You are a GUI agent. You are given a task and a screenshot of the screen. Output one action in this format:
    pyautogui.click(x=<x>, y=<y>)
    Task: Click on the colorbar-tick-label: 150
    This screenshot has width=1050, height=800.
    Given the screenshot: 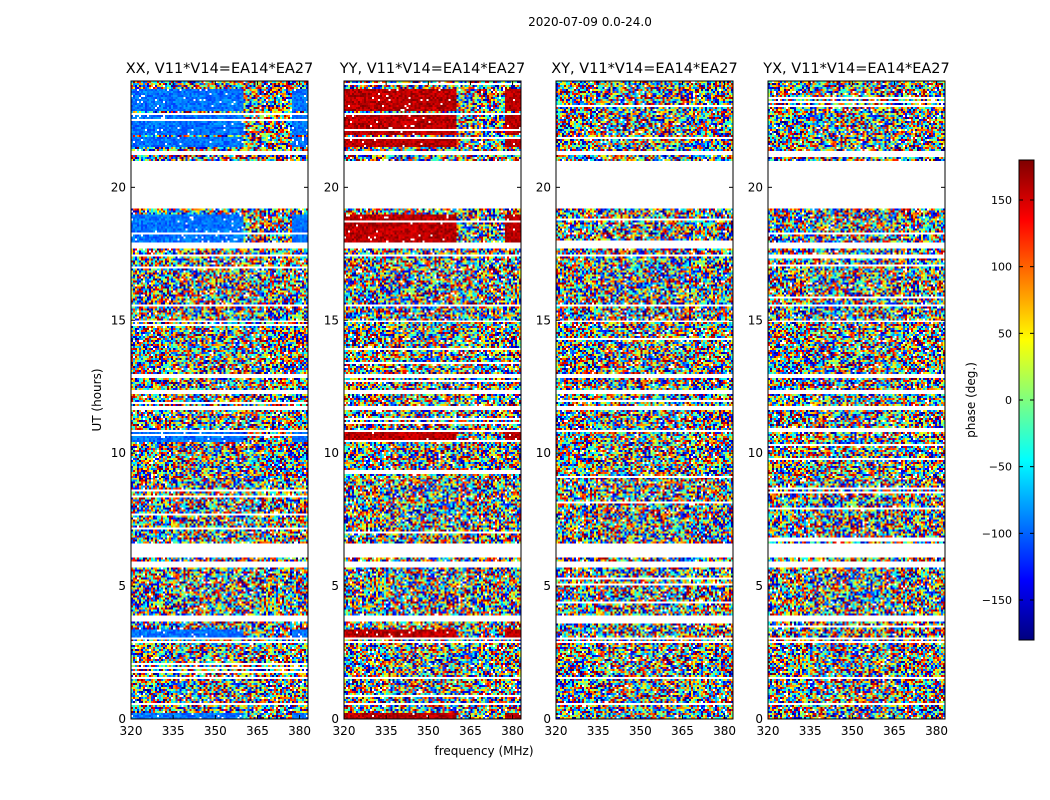 What is the action you would take?
    pyautogui.click(x=1001, y=200)
    